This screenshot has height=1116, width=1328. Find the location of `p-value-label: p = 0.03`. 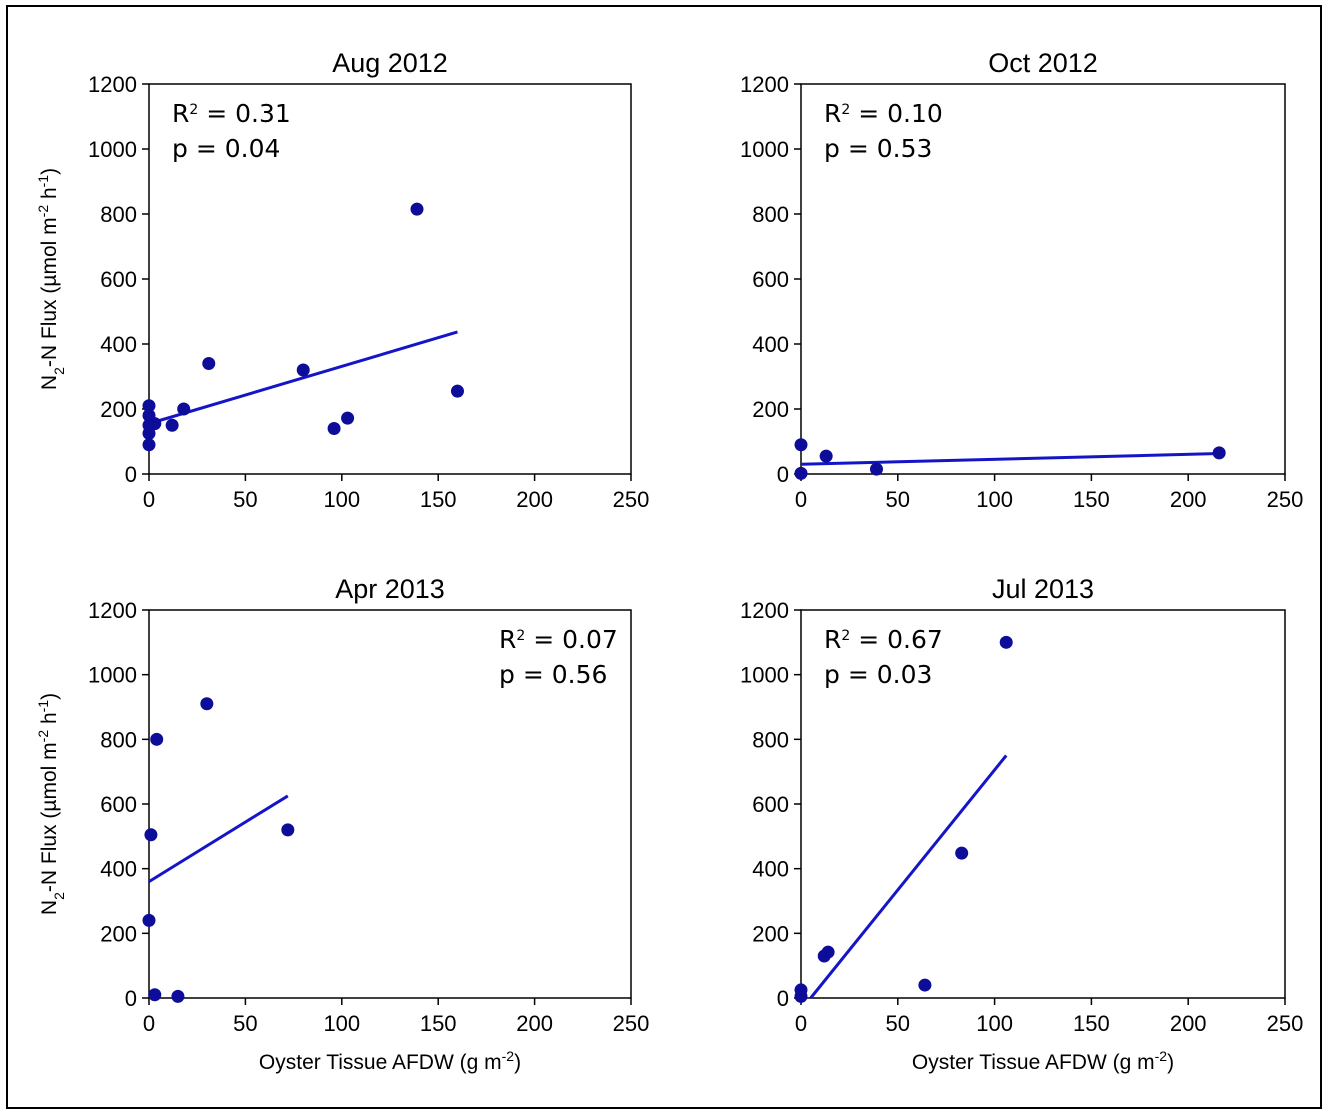

p-value-label: p = 0.03 is located at coordinates (878, 674).